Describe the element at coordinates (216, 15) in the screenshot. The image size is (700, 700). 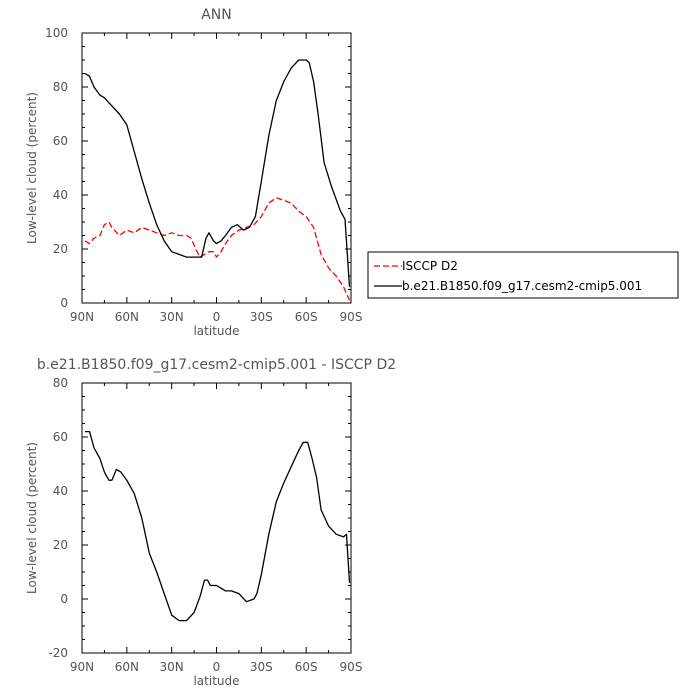
I see `chart-title: ANN` at that location.